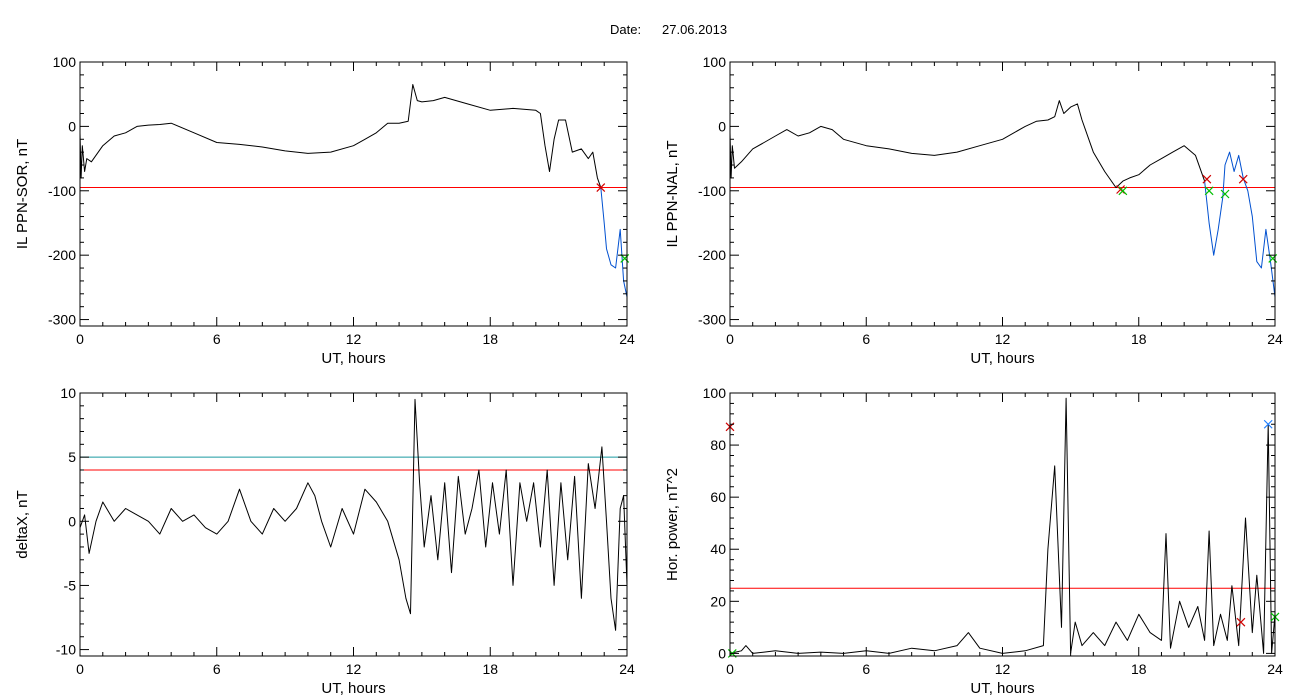  I want to click on y-tick-label: 10, so click(68, 393).